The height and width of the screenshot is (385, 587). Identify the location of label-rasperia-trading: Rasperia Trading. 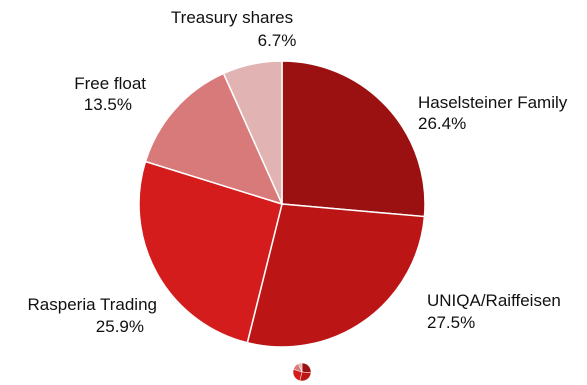
(92, 304).